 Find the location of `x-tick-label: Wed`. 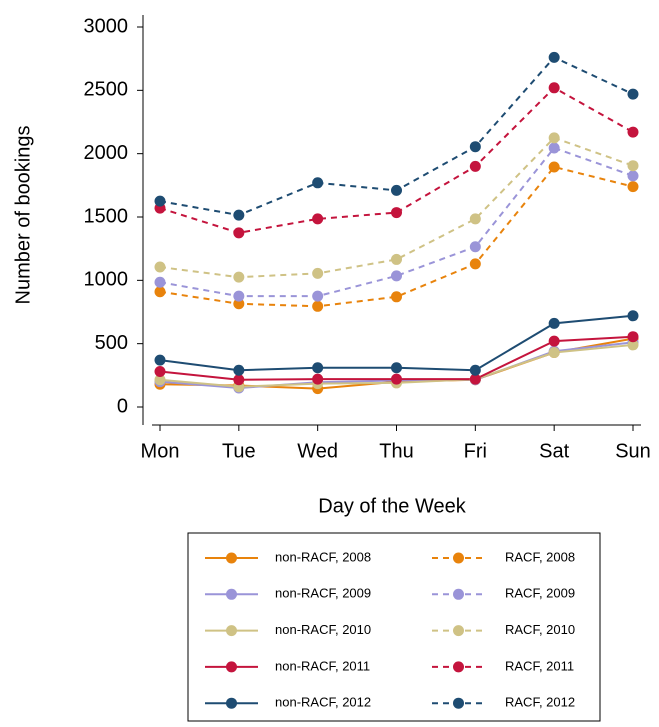

x-tick-label: Wed is located at coordinates (317, 451).